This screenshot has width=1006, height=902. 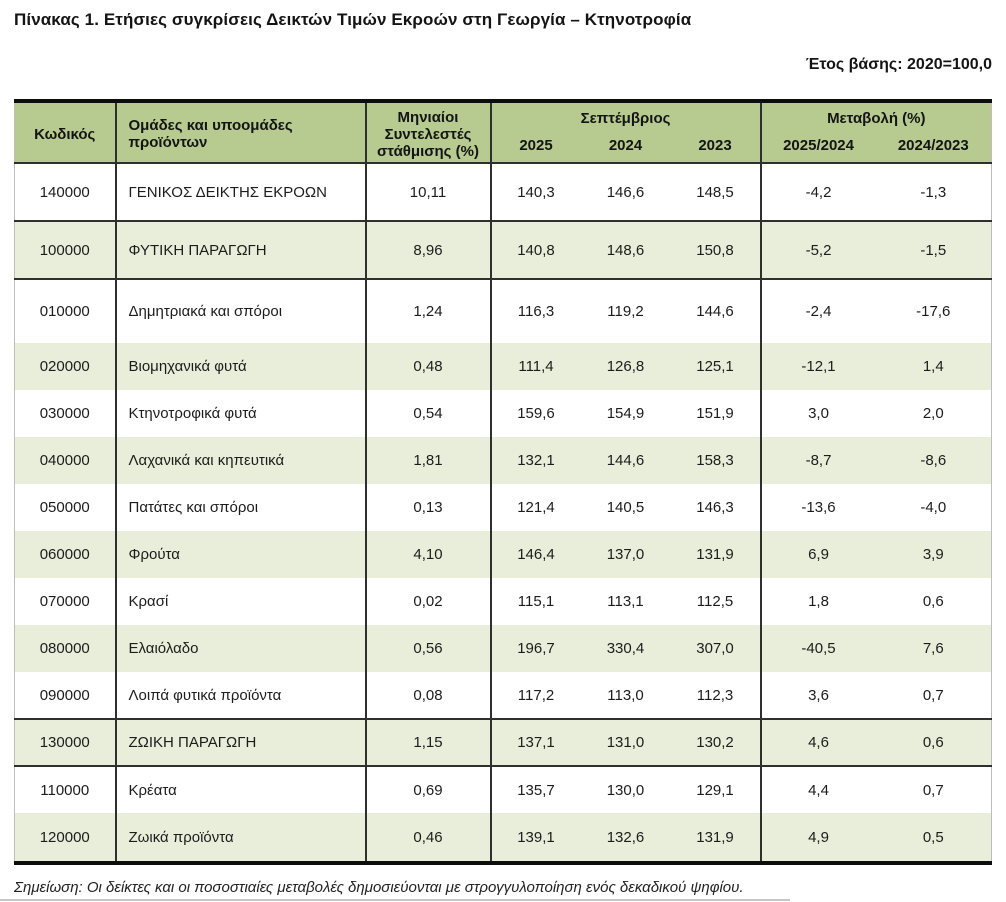 What do you see at coordinates (818, 554) in the screenshot?
I see `change-2025-2024-cell: 6,9` at bounding box center [818, 554].